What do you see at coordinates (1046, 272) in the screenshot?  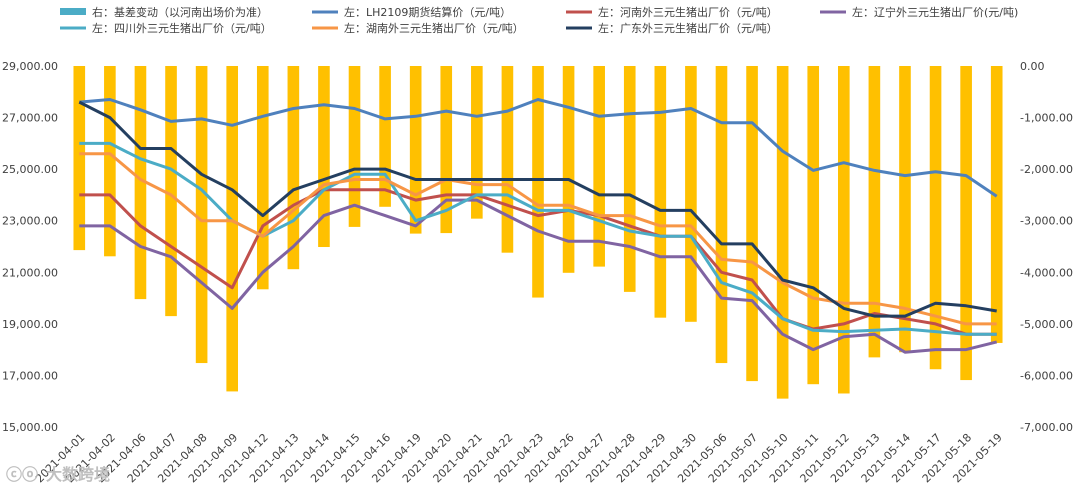 I see `right-tick-label: -4,000.00` at bounding box center [1046, 272].